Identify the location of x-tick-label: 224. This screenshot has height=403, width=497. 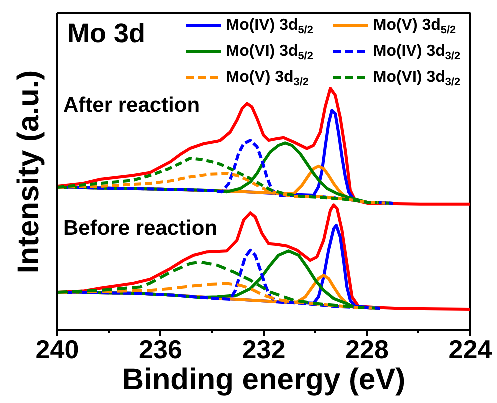
(470, 349).